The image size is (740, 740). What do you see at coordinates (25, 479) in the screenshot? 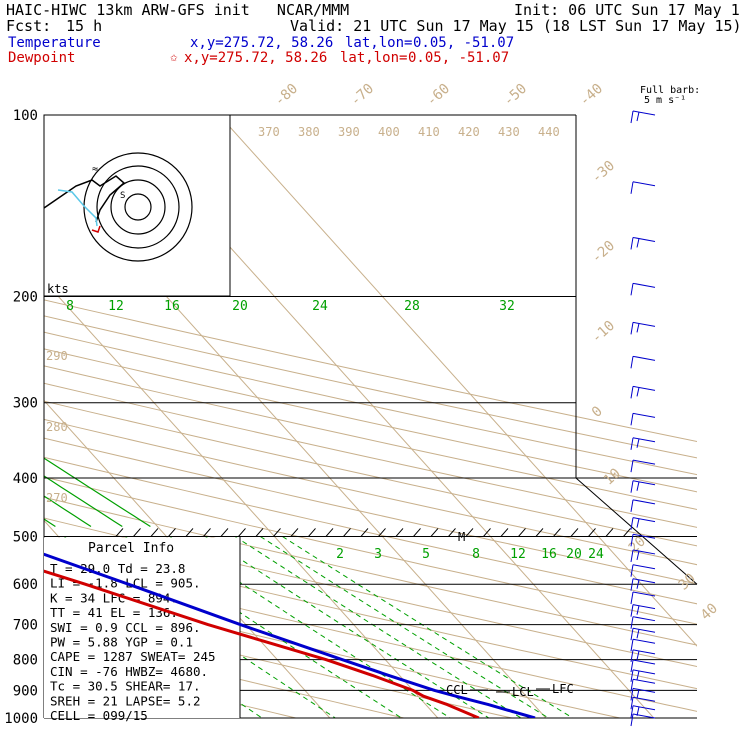
I see `pressure-tick-label: 400` at bounding box center [25, 479].